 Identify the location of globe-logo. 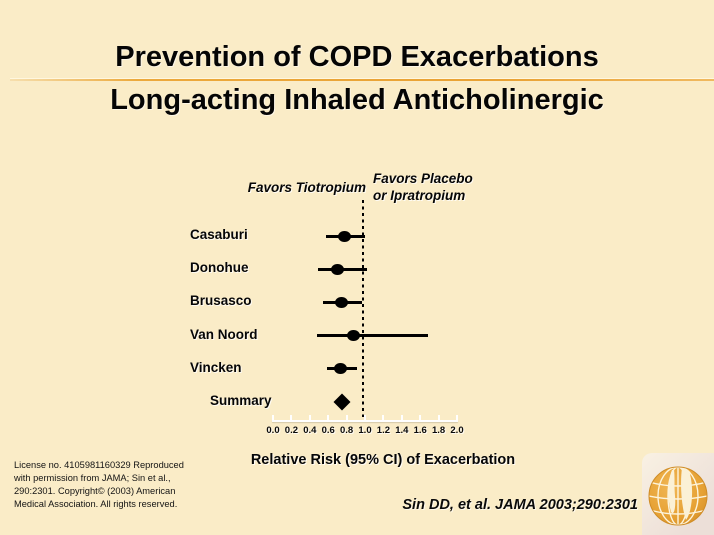
(678, 494).